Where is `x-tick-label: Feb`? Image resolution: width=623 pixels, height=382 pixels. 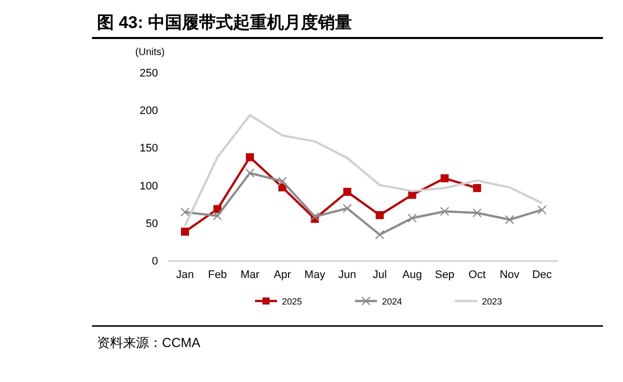
x-tick-label: Feb is located at coordinates (217, 274).